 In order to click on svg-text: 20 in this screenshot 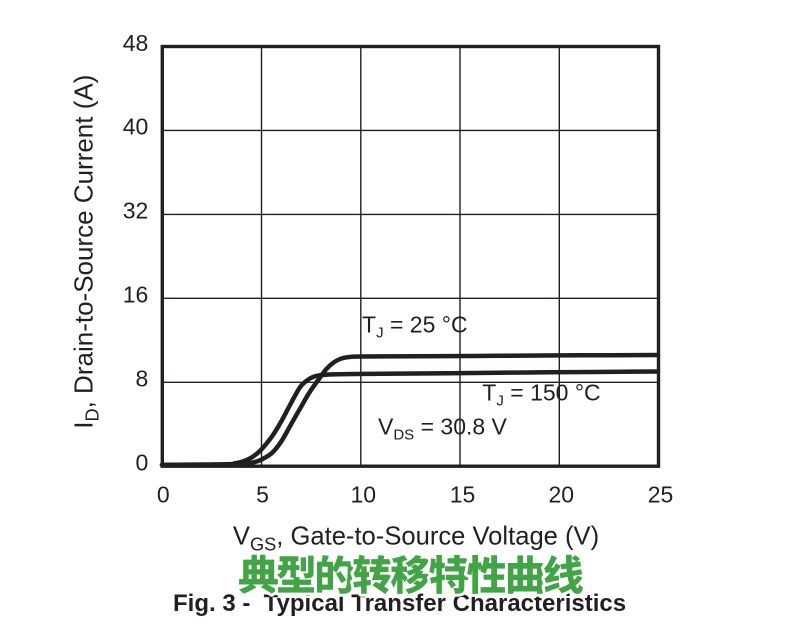, I will do `click(561, 494)`.